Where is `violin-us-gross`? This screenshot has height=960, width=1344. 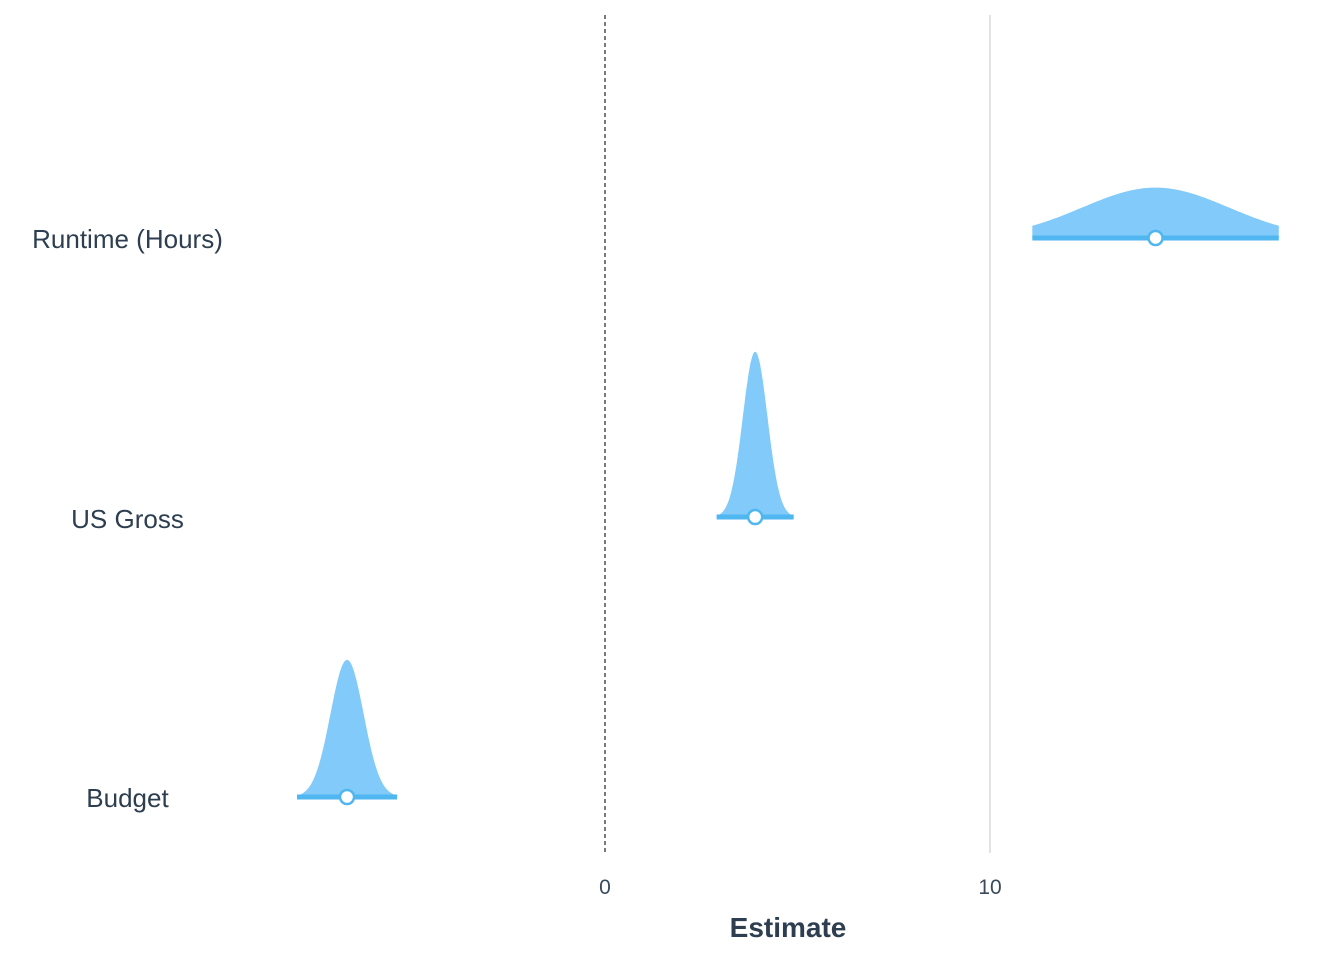
violin-us-gross is located at coordinates (755, 434).